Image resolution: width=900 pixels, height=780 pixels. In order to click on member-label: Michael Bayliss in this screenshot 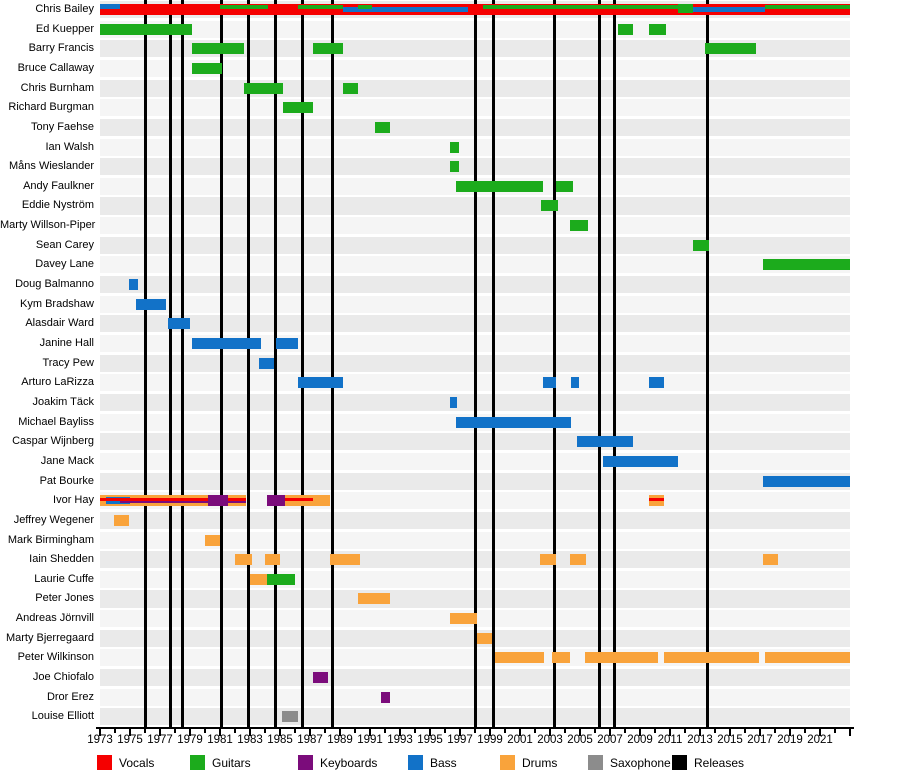, I will do `click(56, 421)`.